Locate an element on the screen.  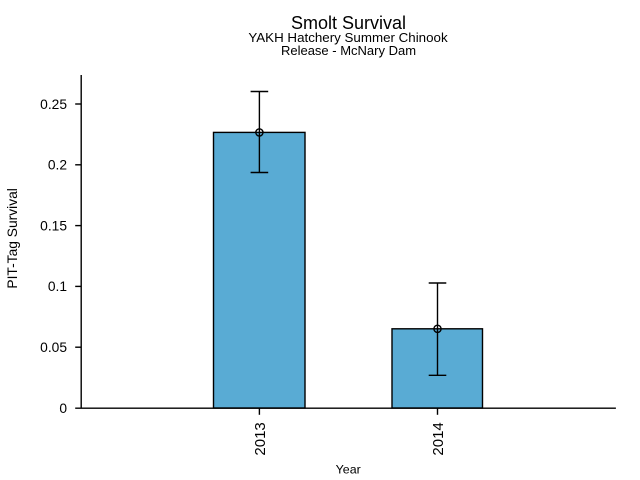
svg-text: Smolt Survival is located at coordinates (348, 23).